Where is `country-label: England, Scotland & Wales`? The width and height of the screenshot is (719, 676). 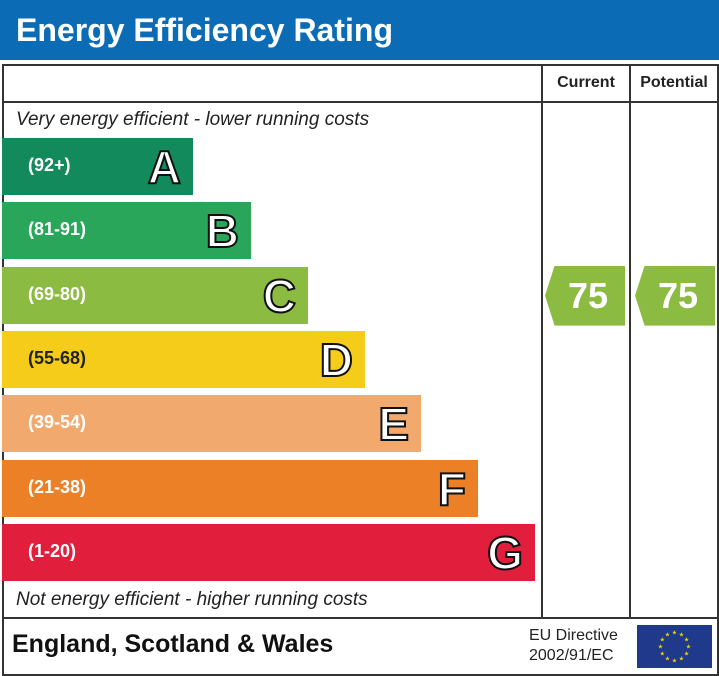 country-label: England, Scotland & Wales is located at coordinates (173, 644).